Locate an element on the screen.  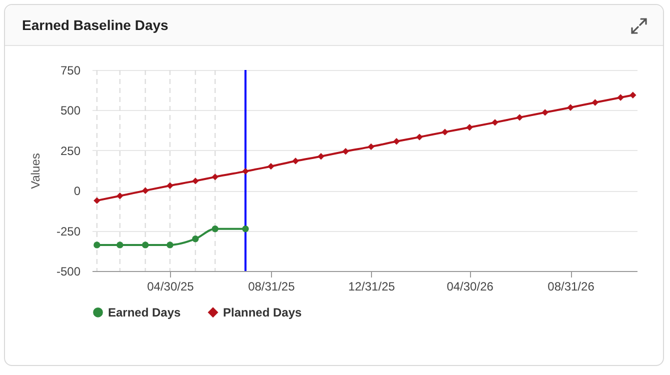
y-tick-label: -250 is located at coordinates (68, 231).